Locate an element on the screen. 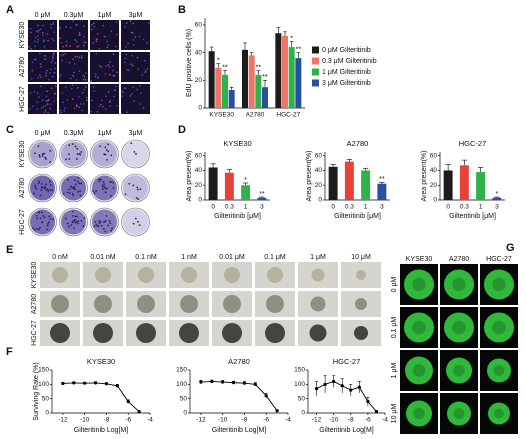 The height and width of the screenshot is (439, 526). column-label: A2780 is located at coordinates (459, 259).